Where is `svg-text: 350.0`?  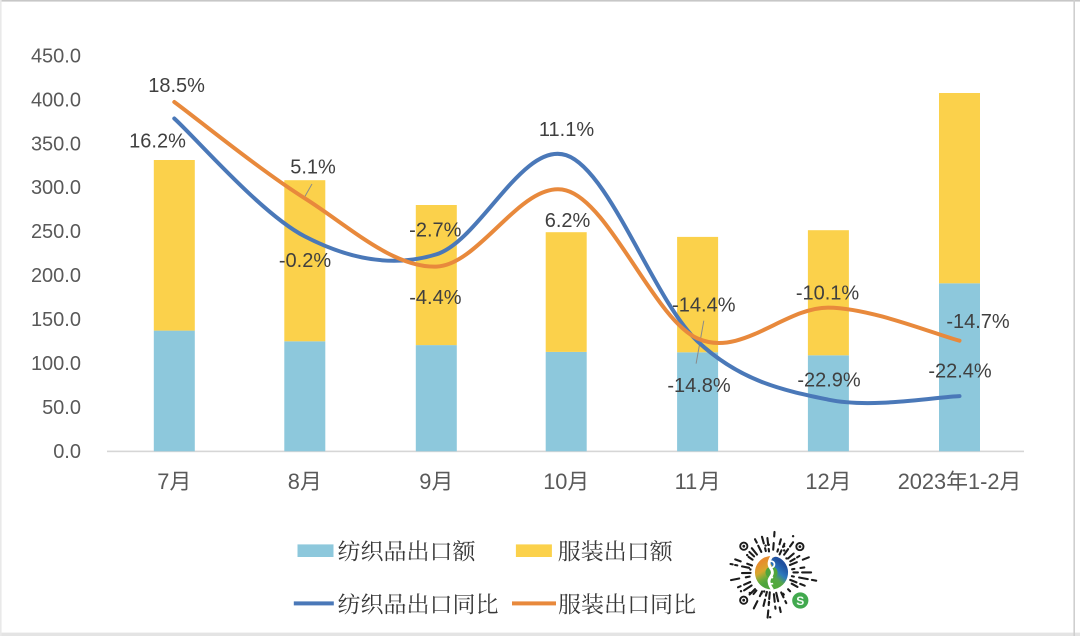
svg-text: 350.0 is located at coordinates (56, 144).